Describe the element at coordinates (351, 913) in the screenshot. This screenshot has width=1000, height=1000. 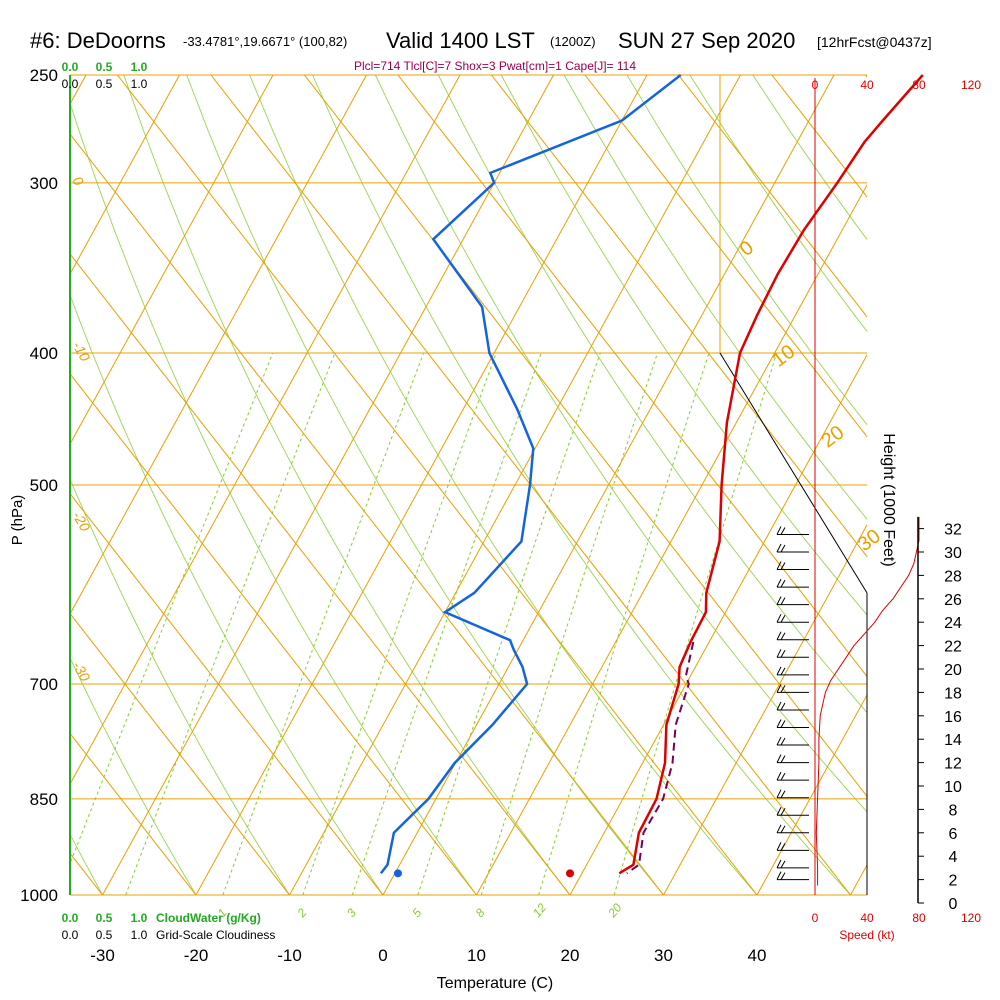
I see `mixing-ratio-label: 3` at that location.